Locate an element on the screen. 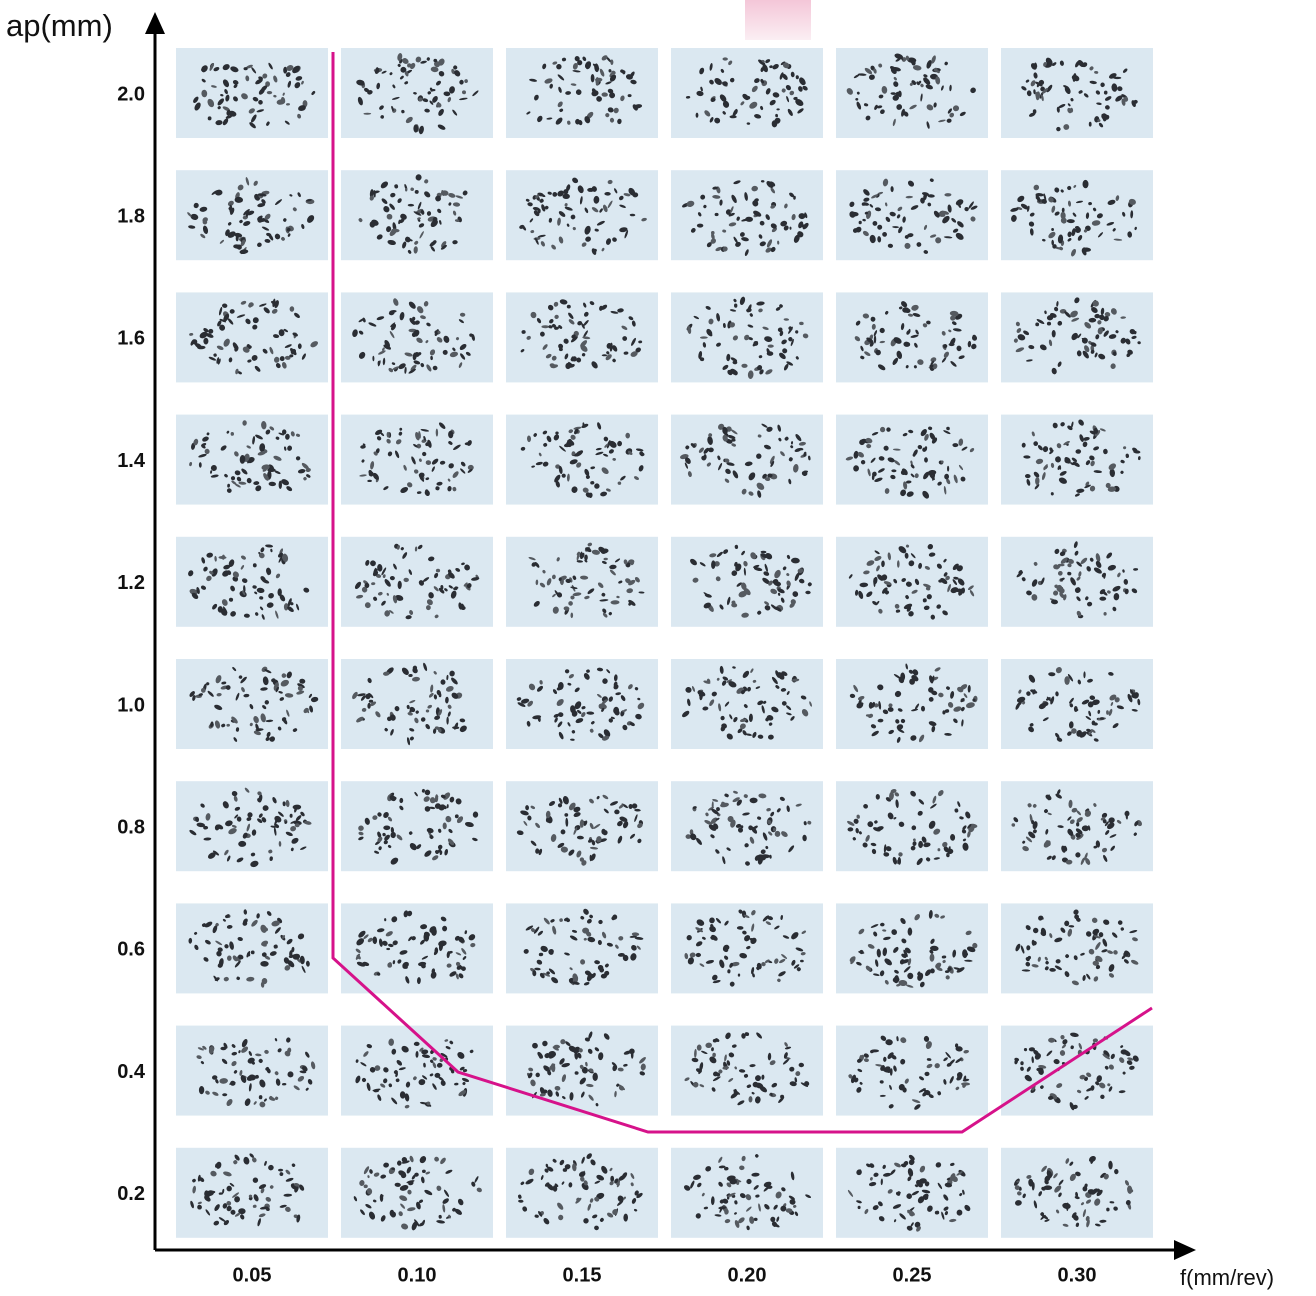 Image resolution: width=1316 pixels, height=1296 pixels. top-tab is located at coordinates (778, 20).